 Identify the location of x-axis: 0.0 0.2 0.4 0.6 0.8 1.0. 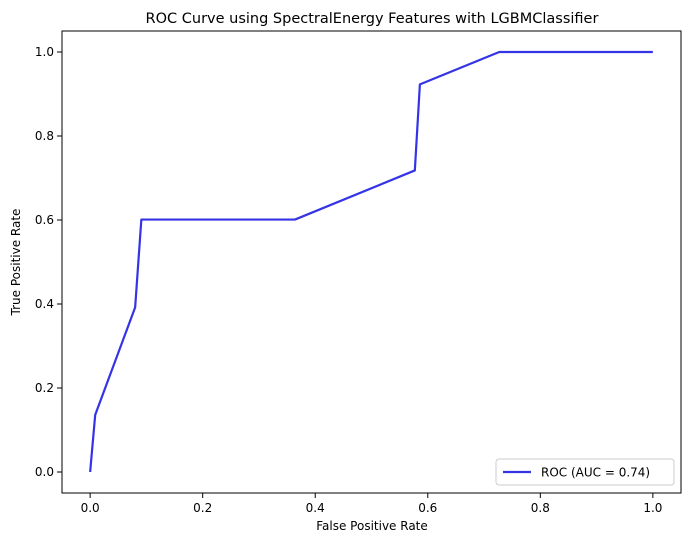
(371, 504).